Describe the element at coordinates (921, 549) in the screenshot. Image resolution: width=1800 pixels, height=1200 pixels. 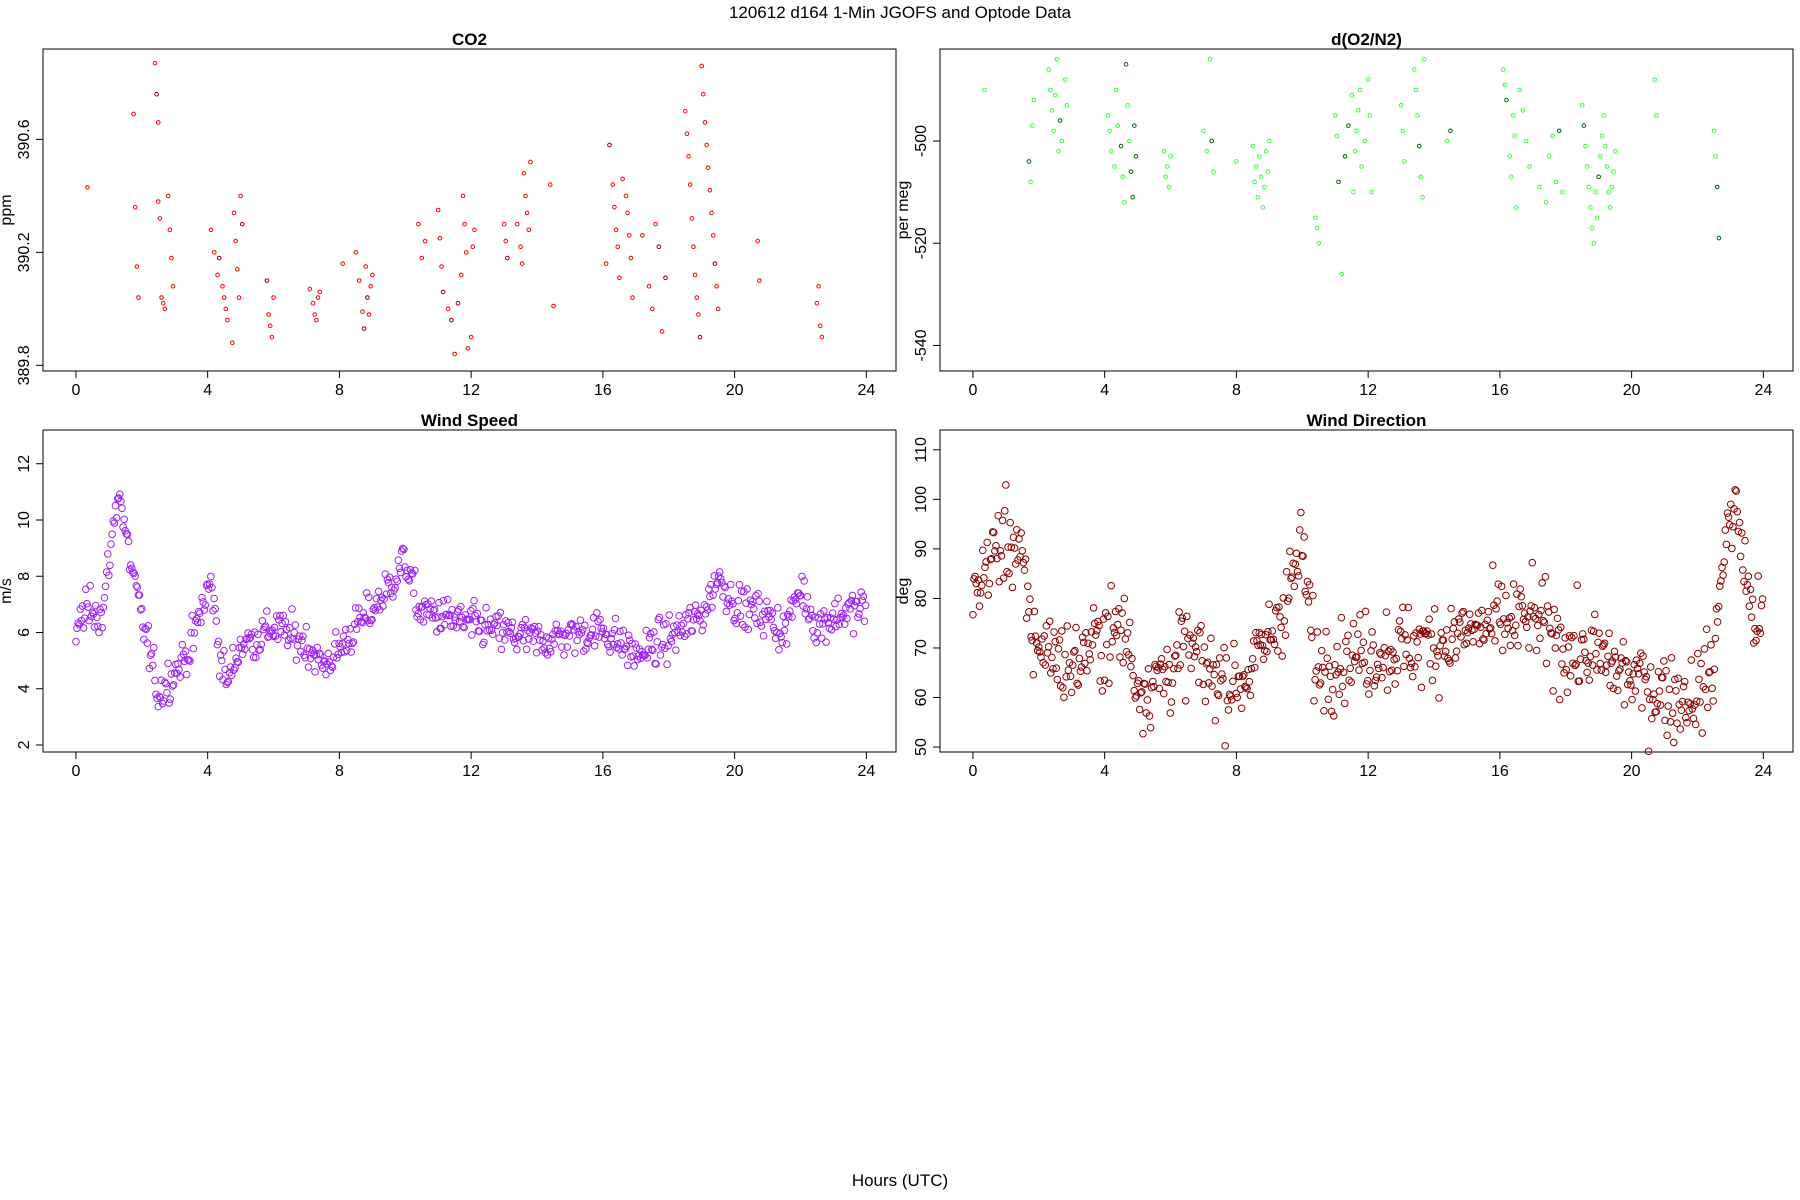
I see `y-tick-label: 90` at that location.